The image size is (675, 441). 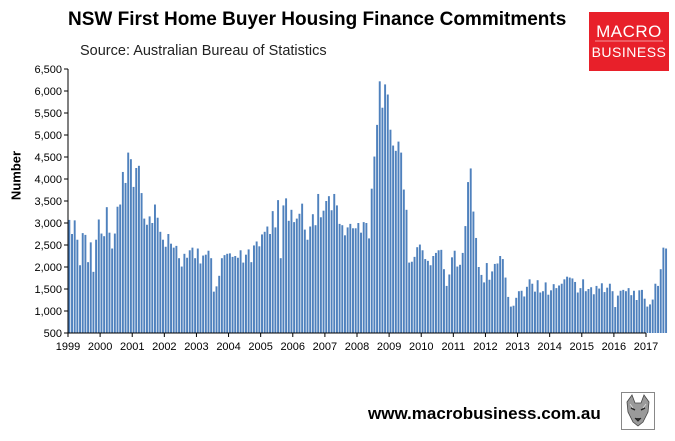 What do you see at coordinates (484, 413) in the screenshot?
I see `website-url: www.macrobusiness.com.au` at bounding box center [484, 413].